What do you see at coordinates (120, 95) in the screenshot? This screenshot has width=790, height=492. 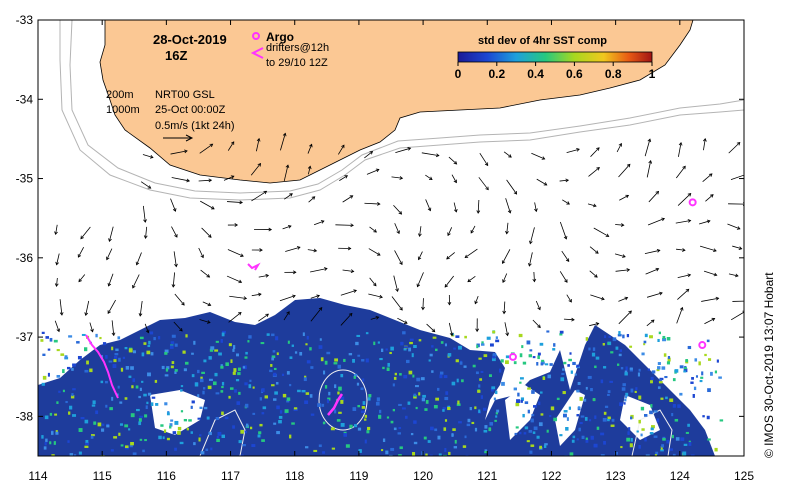 I see `contour-200m-label: 200m` at bounding box center [120, 95].